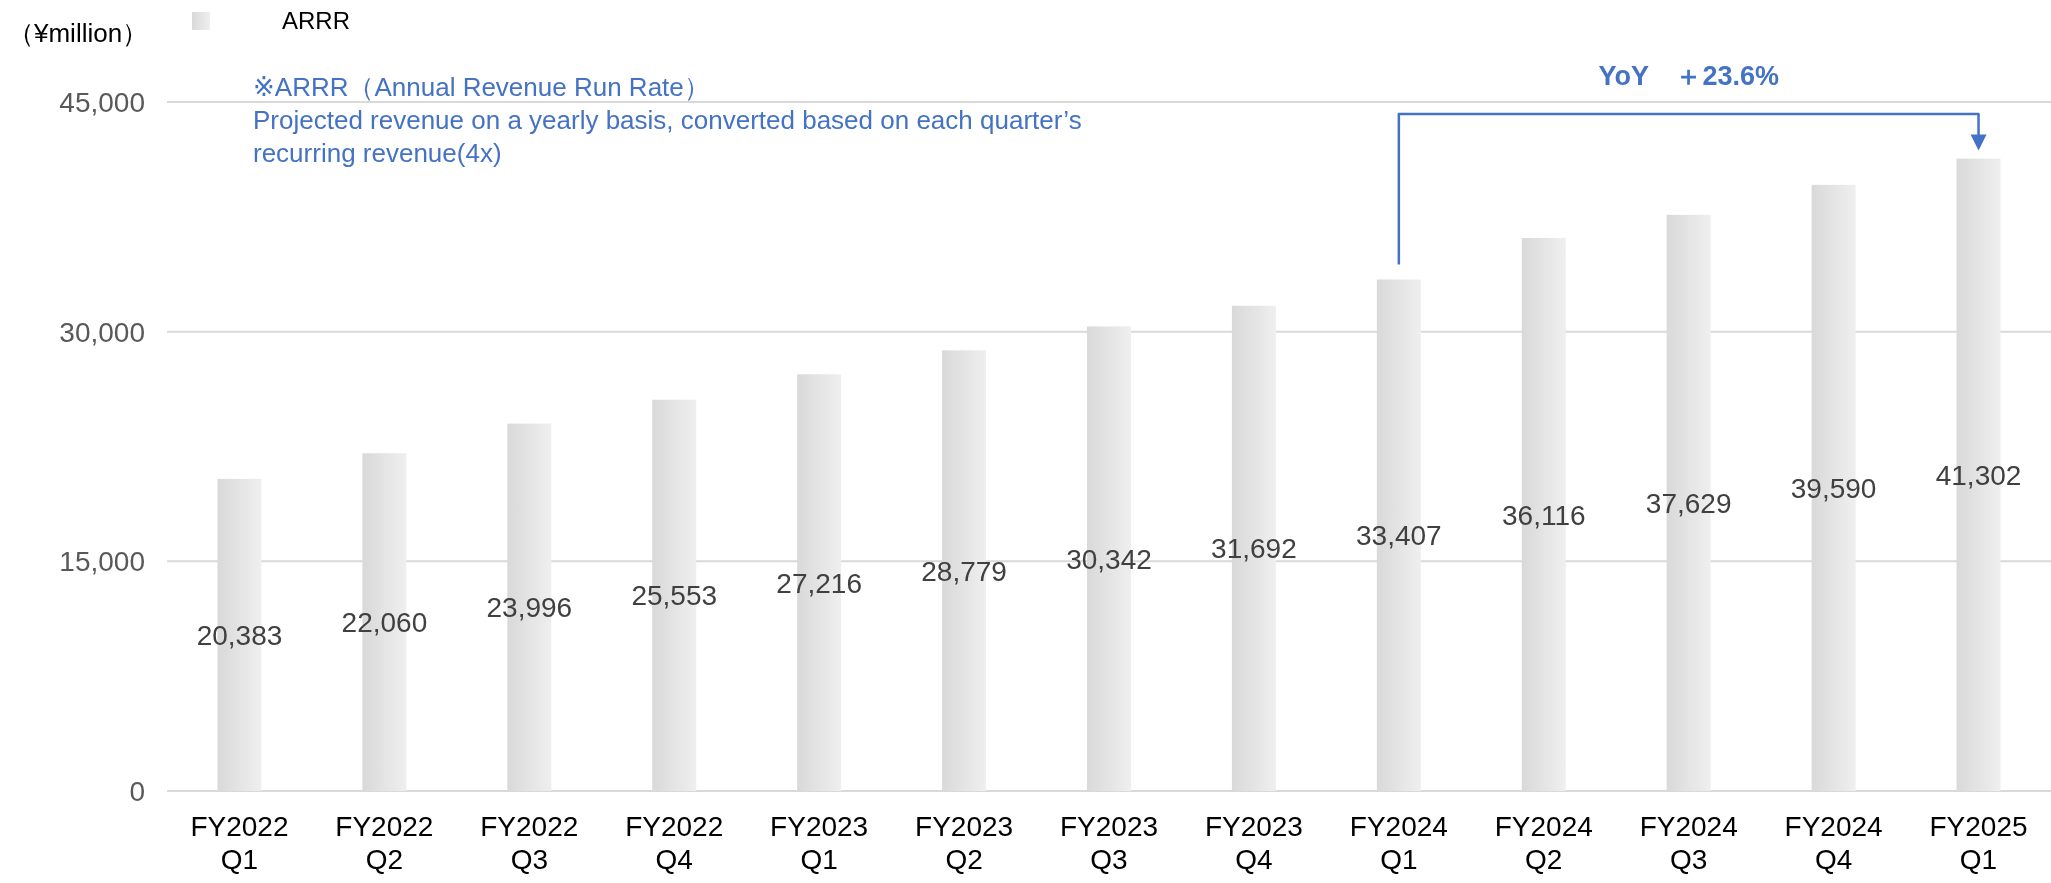 The height and width of the screenshot is (883, 2051). Describe the element at coordinates (239, 635) in the screenshot. I see `data-label: 20,383` at that location.